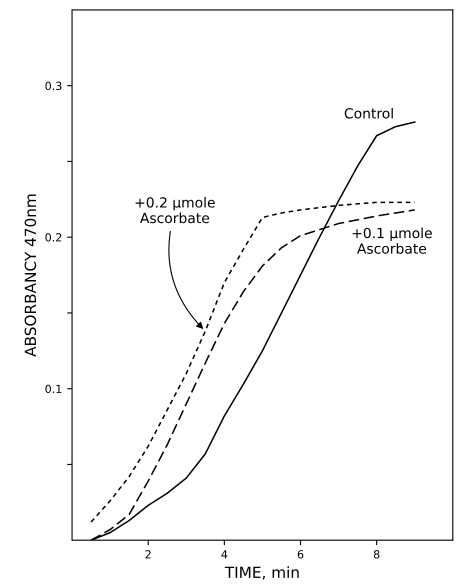 The height and width of the screenshot is (584, 456). Describe the element at coordinates (224, 554) in the screenshot. I see `x-tick-label: 4` at that location.